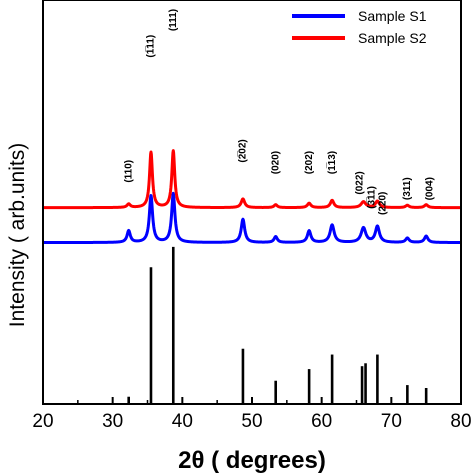 The image size is (474, 474). I want to click on x-tick-label: 20, so click(42, 421).